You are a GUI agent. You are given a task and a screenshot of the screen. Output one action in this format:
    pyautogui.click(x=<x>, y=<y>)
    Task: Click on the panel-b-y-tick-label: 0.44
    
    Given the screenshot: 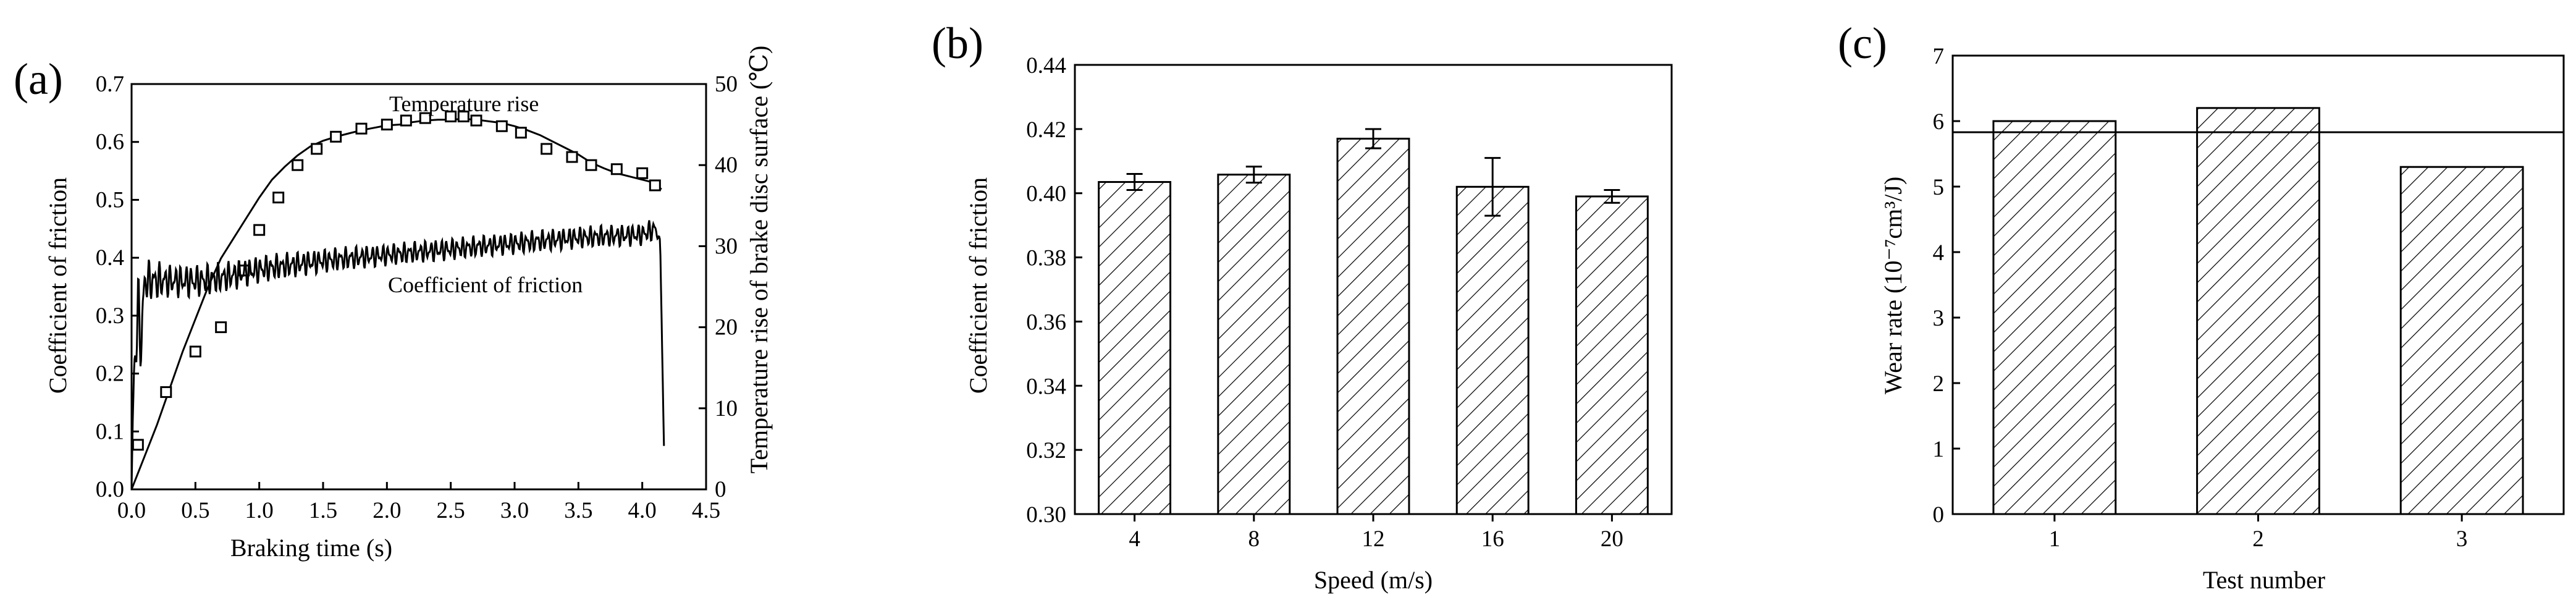 What is the action you would take?
    pyautogui.click(x=1046, y=65)
    